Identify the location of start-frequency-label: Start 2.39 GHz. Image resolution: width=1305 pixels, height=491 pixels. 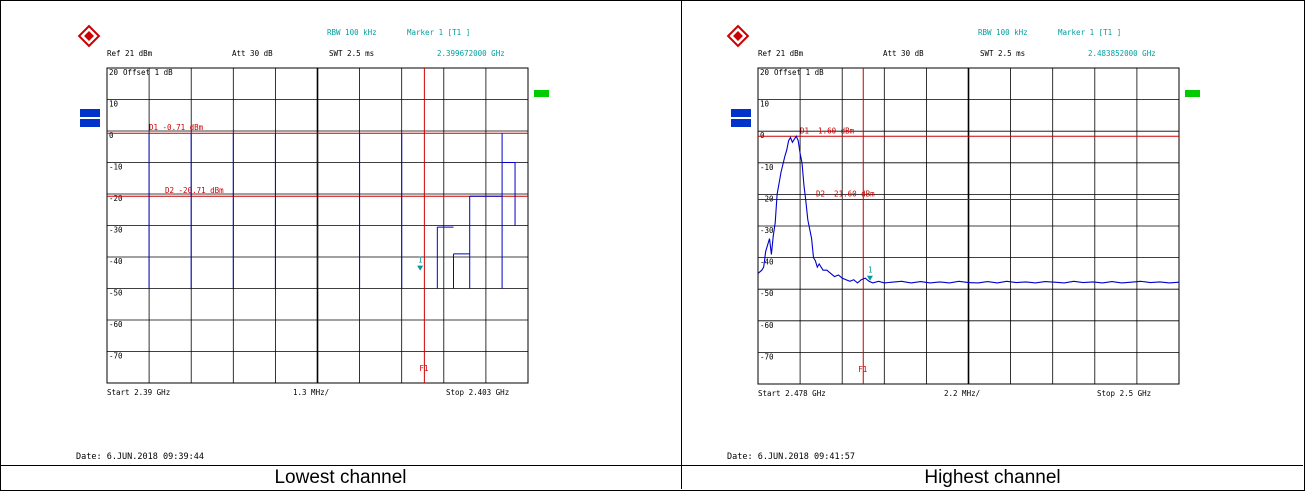
(138, 392).